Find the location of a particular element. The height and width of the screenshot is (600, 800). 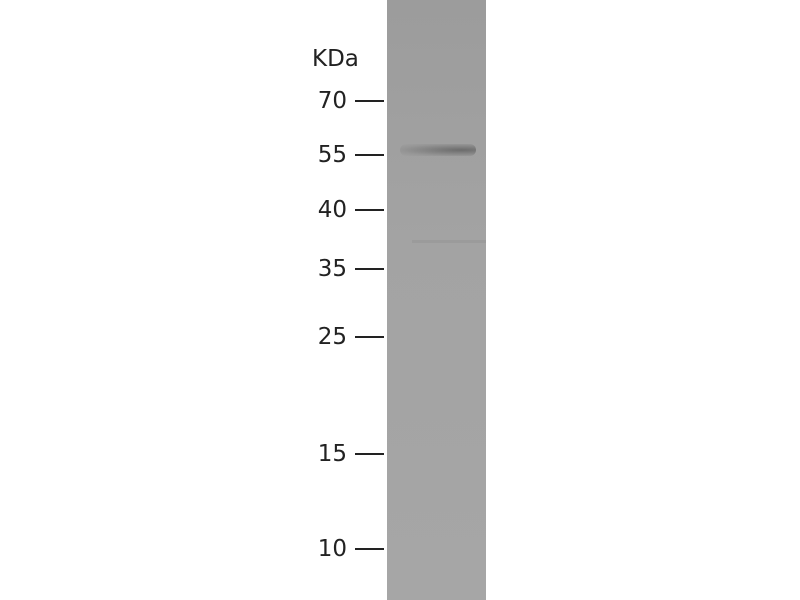

marker-label: 40 is located at coordinates (332, 210).